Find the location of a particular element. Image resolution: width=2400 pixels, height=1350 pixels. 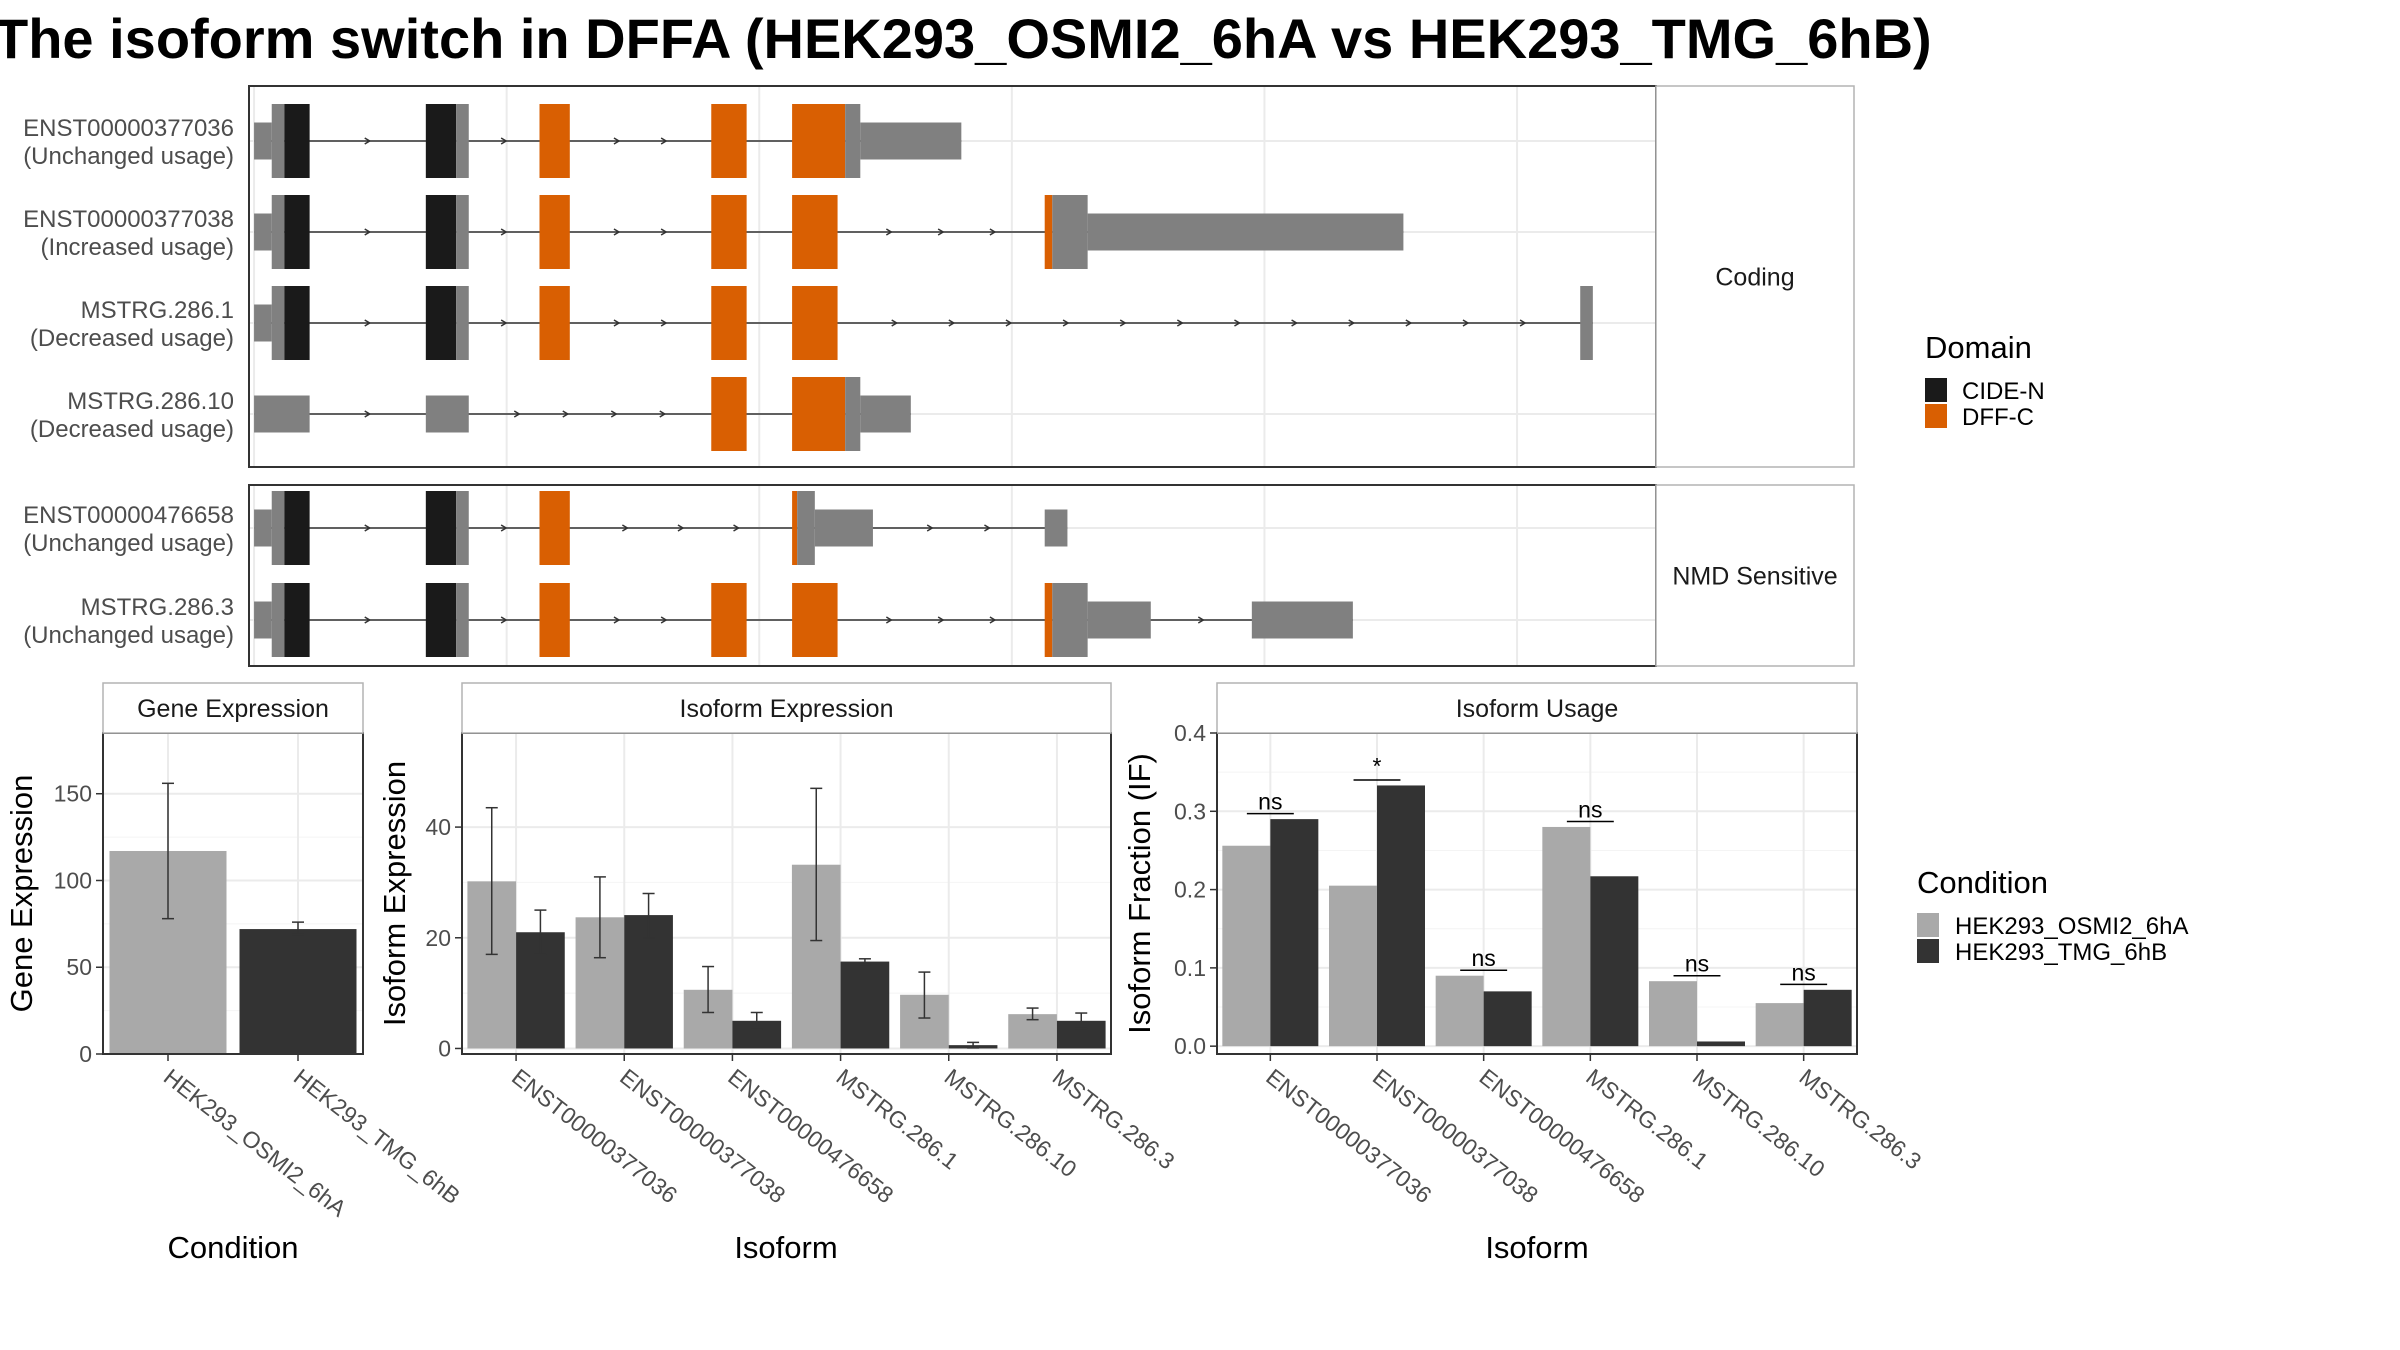

domain-legend-key-dff is located at coordinates (1936, 416).